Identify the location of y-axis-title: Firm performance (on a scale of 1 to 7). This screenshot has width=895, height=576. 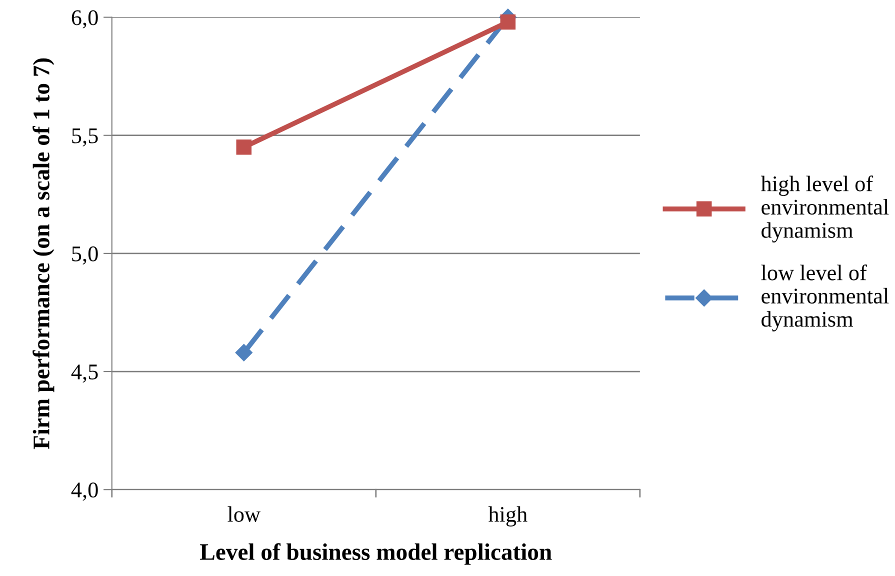
(43, 254).